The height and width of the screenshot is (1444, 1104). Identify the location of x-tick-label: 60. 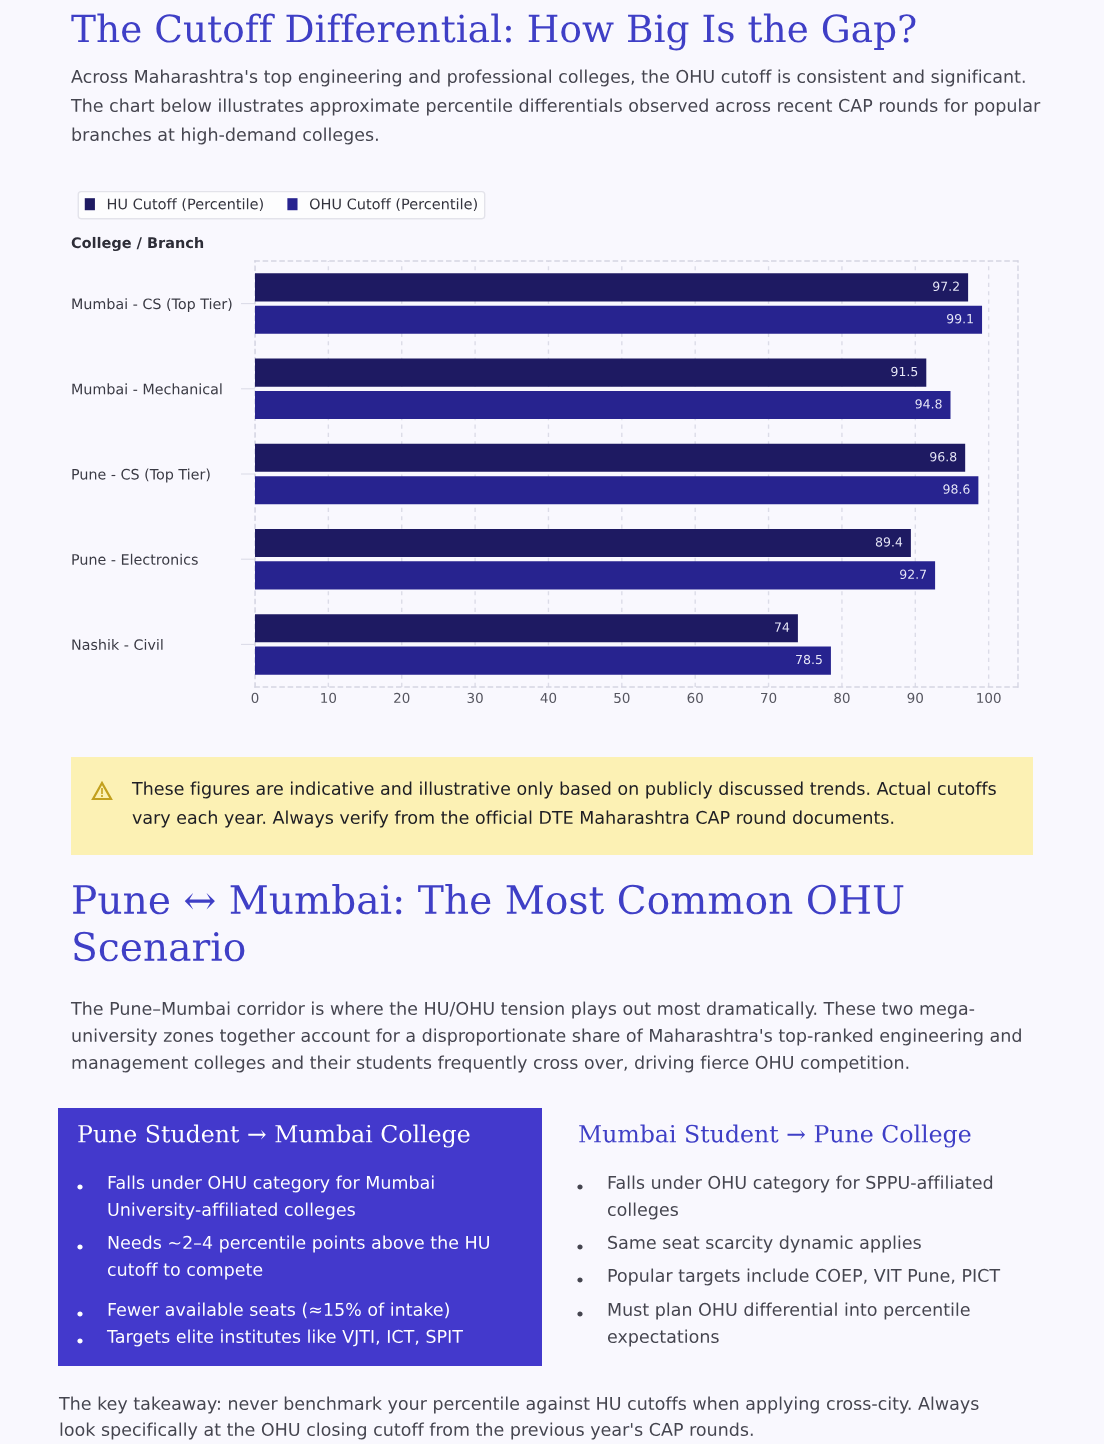
(695, 698).